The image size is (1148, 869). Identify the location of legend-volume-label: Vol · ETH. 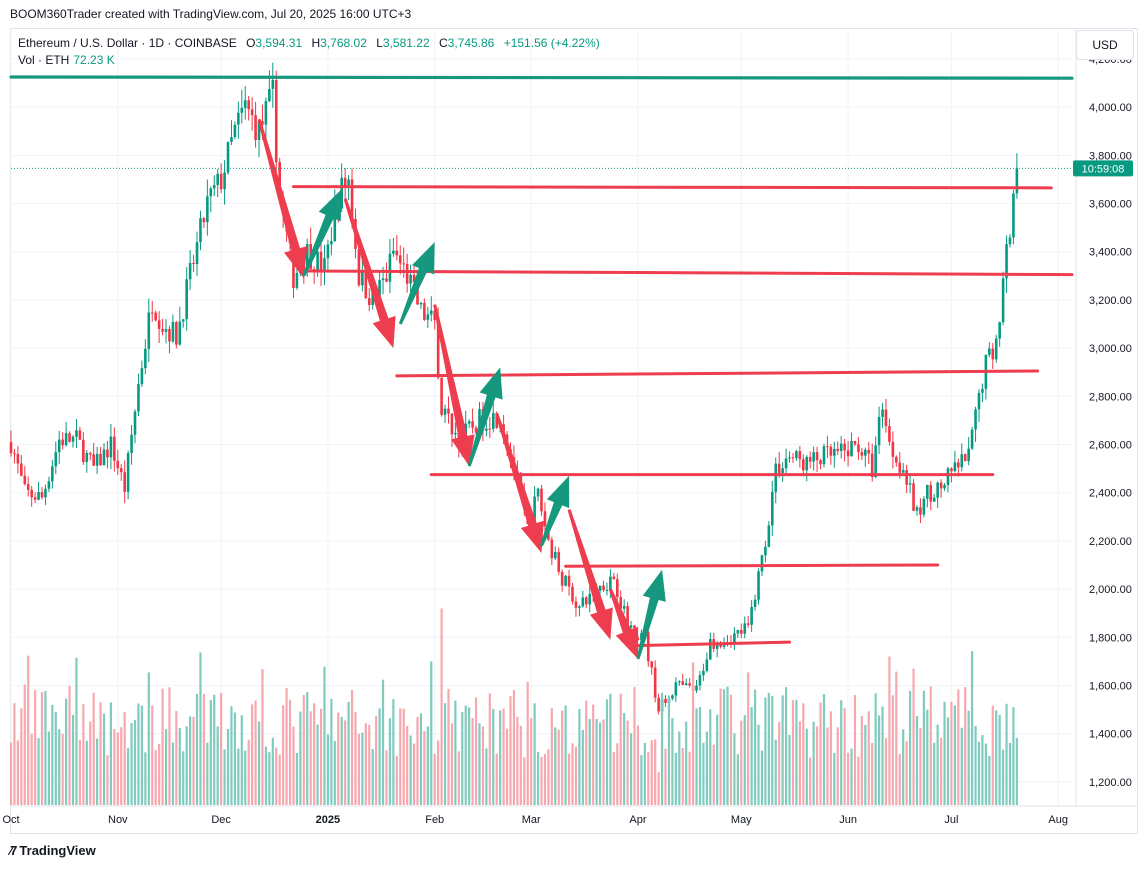
(44, 60).